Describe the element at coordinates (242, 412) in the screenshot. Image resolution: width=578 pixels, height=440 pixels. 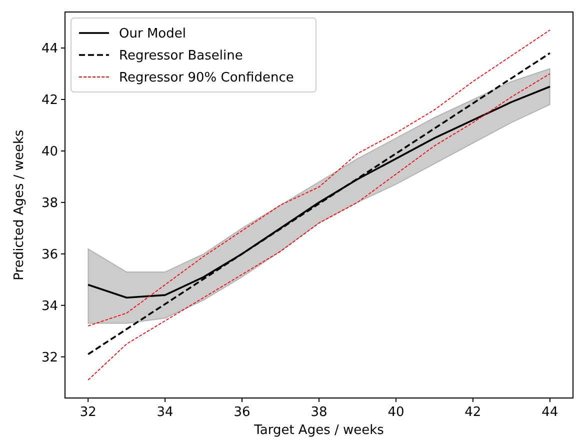
I see `x-tick-label: 36` at that location.